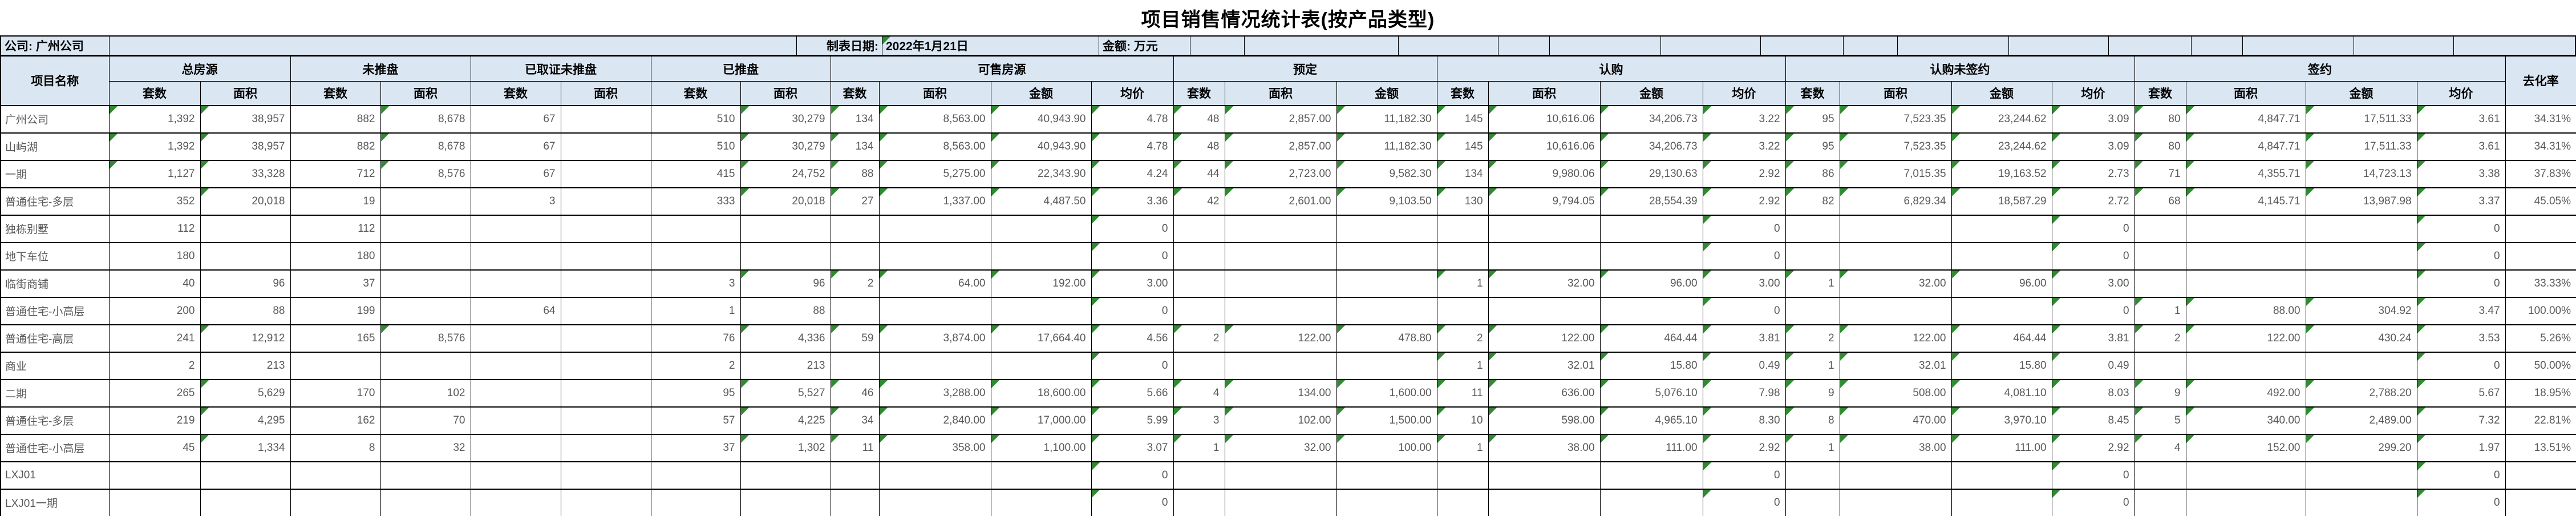  Describe the element at coordinates (1386, 393) in the screenshot. I see `data-cell: 1,600.00` at that location.